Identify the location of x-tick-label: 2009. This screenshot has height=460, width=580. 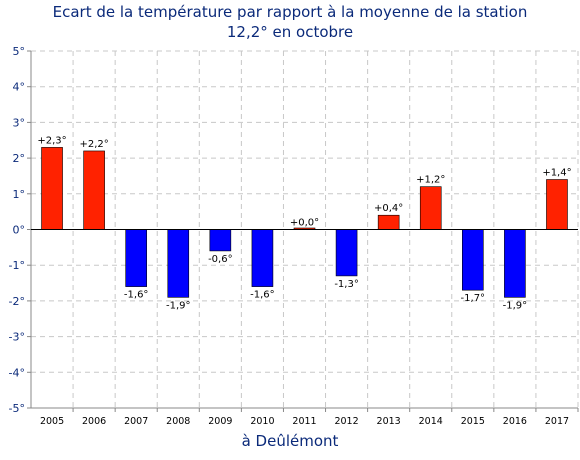
(220, 421).